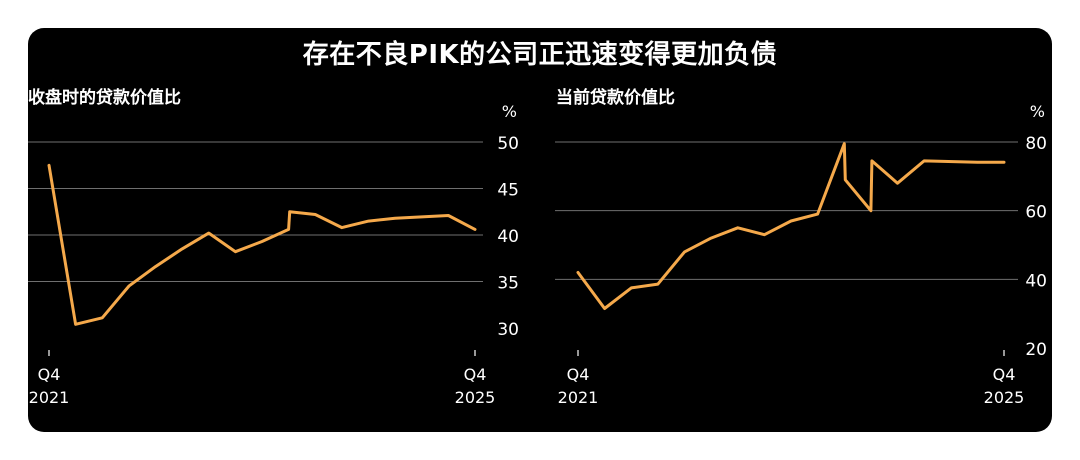  What do you see at coordinates (262, 244) in the screenshot?
I see `left-series-line` at bounding box center [262, 244].